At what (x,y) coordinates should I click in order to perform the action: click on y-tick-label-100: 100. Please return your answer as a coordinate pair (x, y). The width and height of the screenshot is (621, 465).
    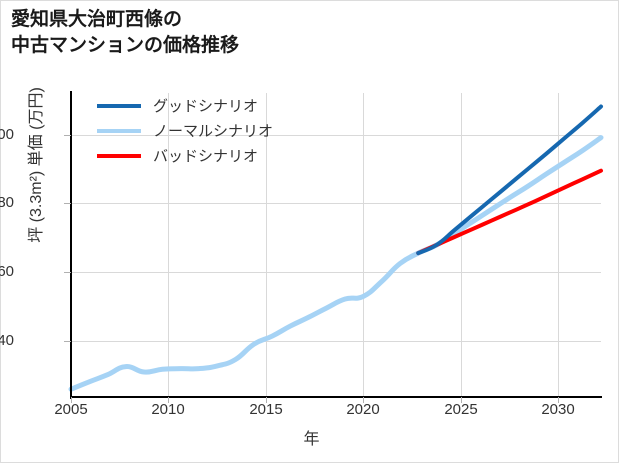
    Looking at the image, I should click on (7, 134).